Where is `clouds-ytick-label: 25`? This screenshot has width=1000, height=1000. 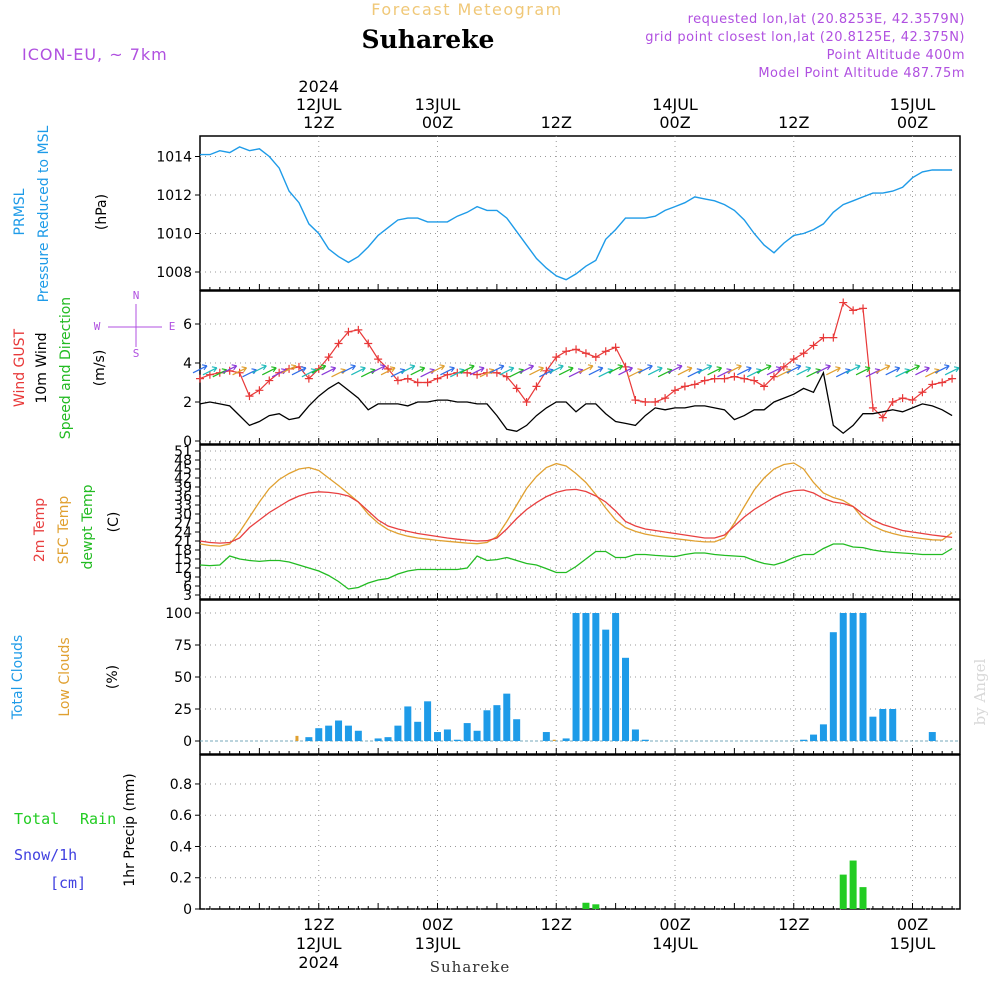
clouds-ytick-label: 25 is located at coordinates (183, 710).